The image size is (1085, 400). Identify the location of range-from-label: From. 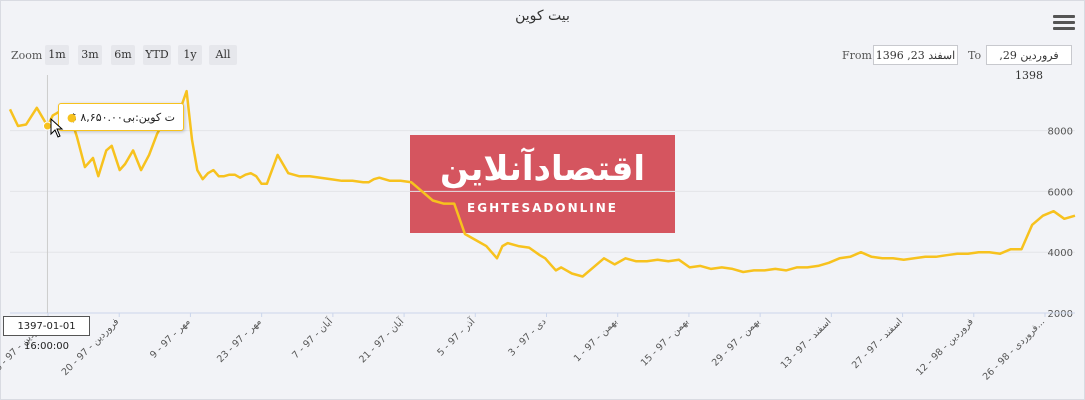
(857, 55).